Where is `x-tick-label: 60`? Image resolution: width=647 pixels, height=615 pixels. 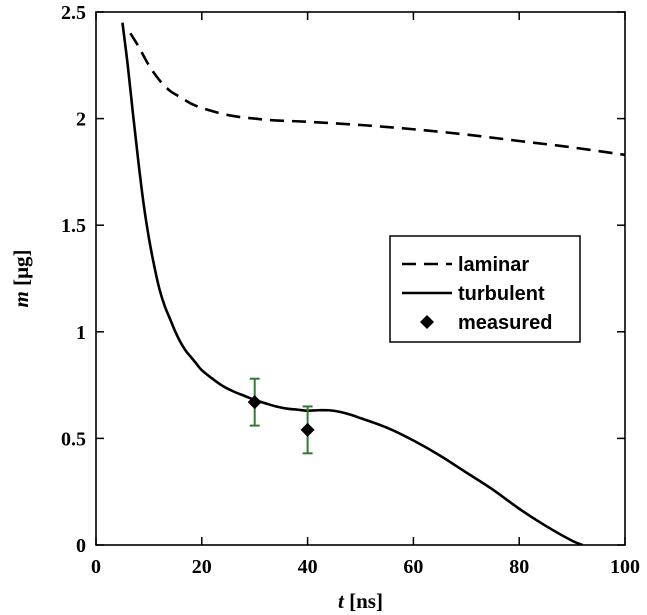
x-tick-label: 60 is located at coordinates (413, 567).